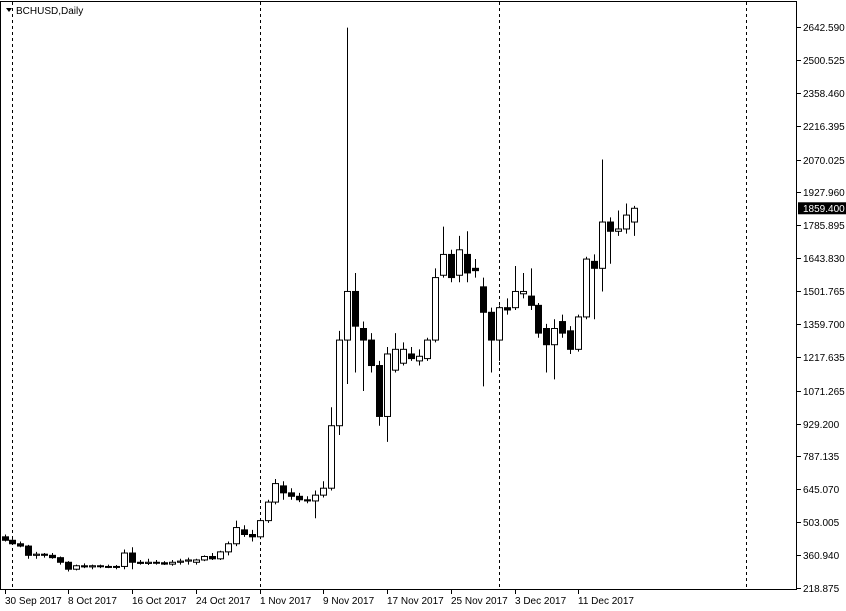 This screenshot has height=611, width=846. What do you see at coordinates (49, 11) in the screenshot?
I see `chart-title: BCHUSD,Daily` at bounding box center [49, 11].